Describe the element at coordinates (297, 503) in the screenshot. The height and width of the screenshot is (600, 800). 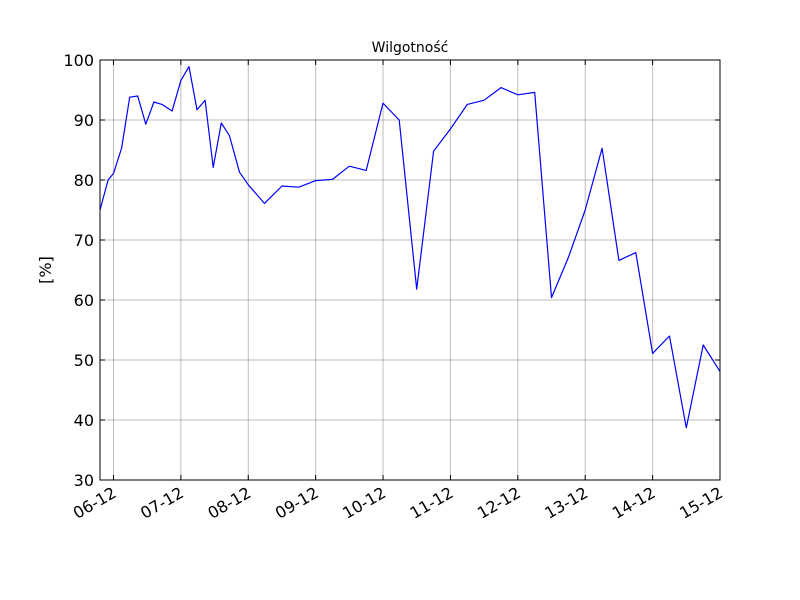
I see `x-tick-label: 09-12` at that location.